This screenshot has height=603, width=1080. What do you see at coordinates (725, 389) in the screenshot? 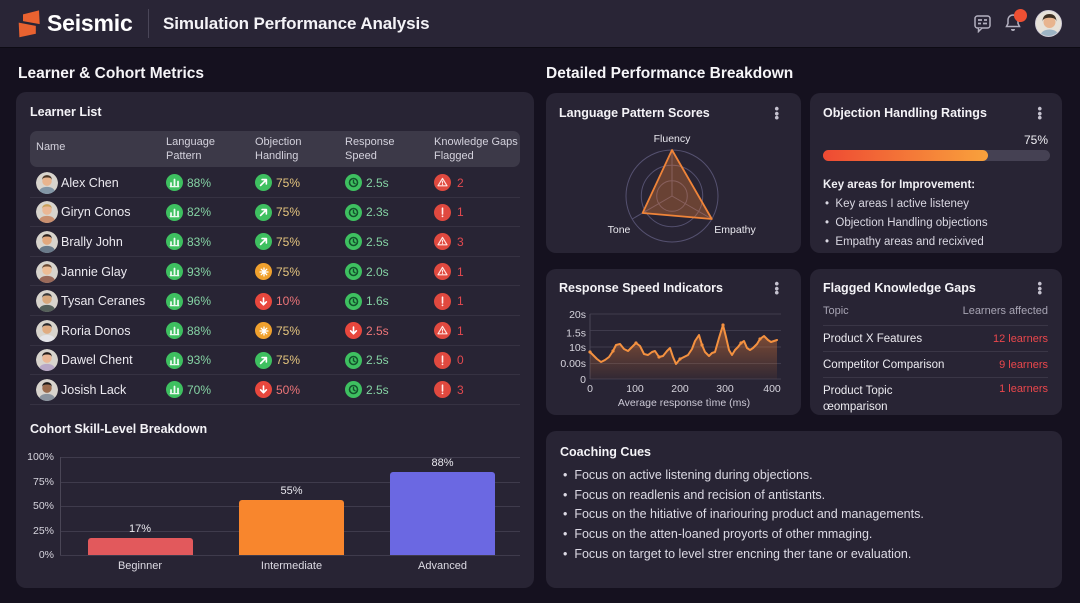
I see `svg-text: 300` at bounding box center [725, 389].